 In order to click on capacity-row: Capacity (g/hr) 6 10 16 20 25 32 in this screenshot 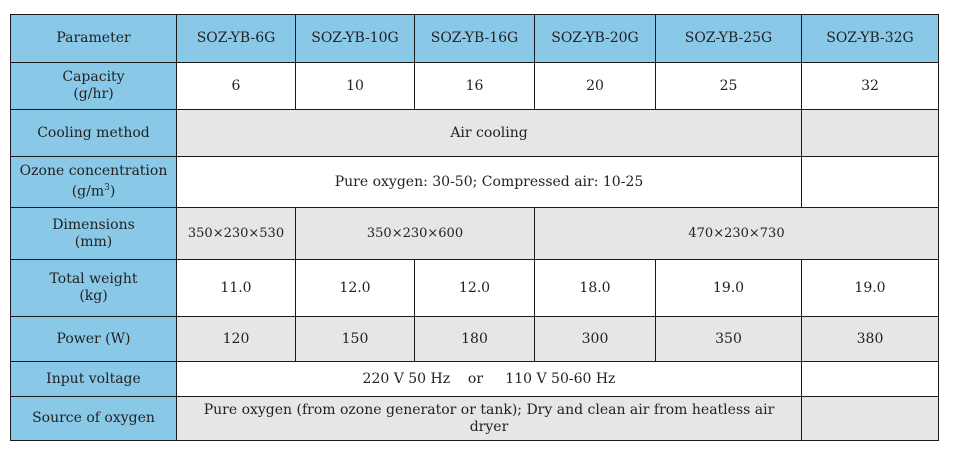, I will do `click(474, 86)`.